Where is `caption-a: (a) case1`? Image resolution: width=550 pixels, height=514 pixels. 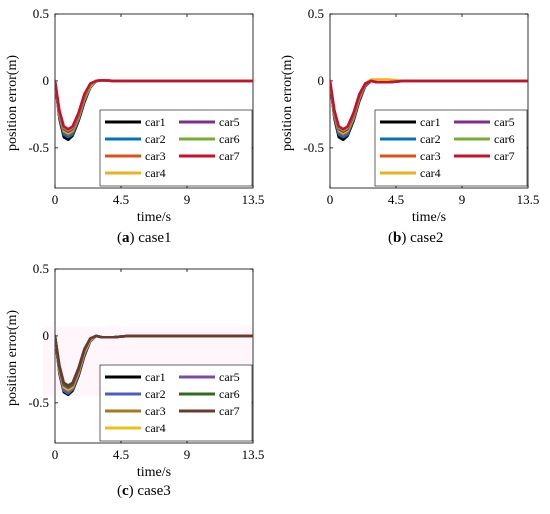
caption-a: (a) case1 is located at coordinates (144, 238).